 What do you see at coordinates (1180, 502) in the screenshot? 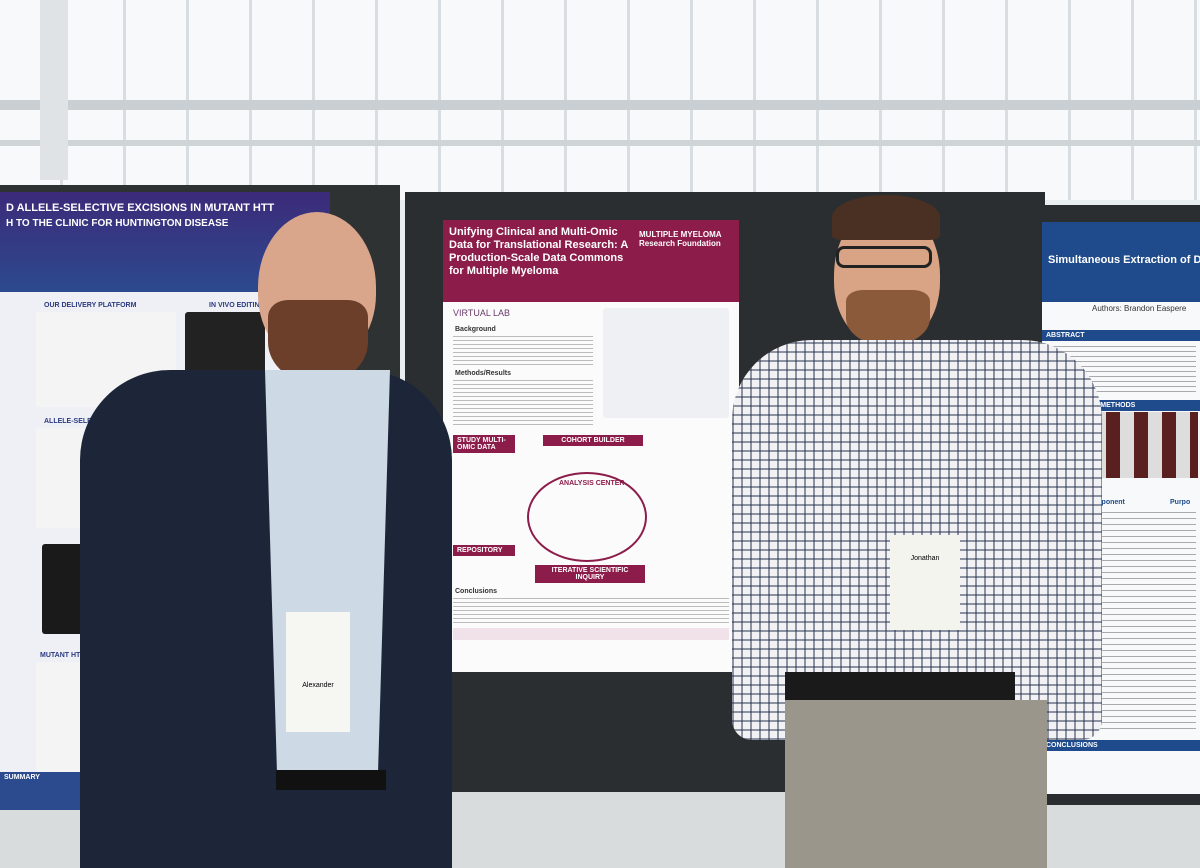
I see `table-header: Purpo` at bounding box center [1180, 502].